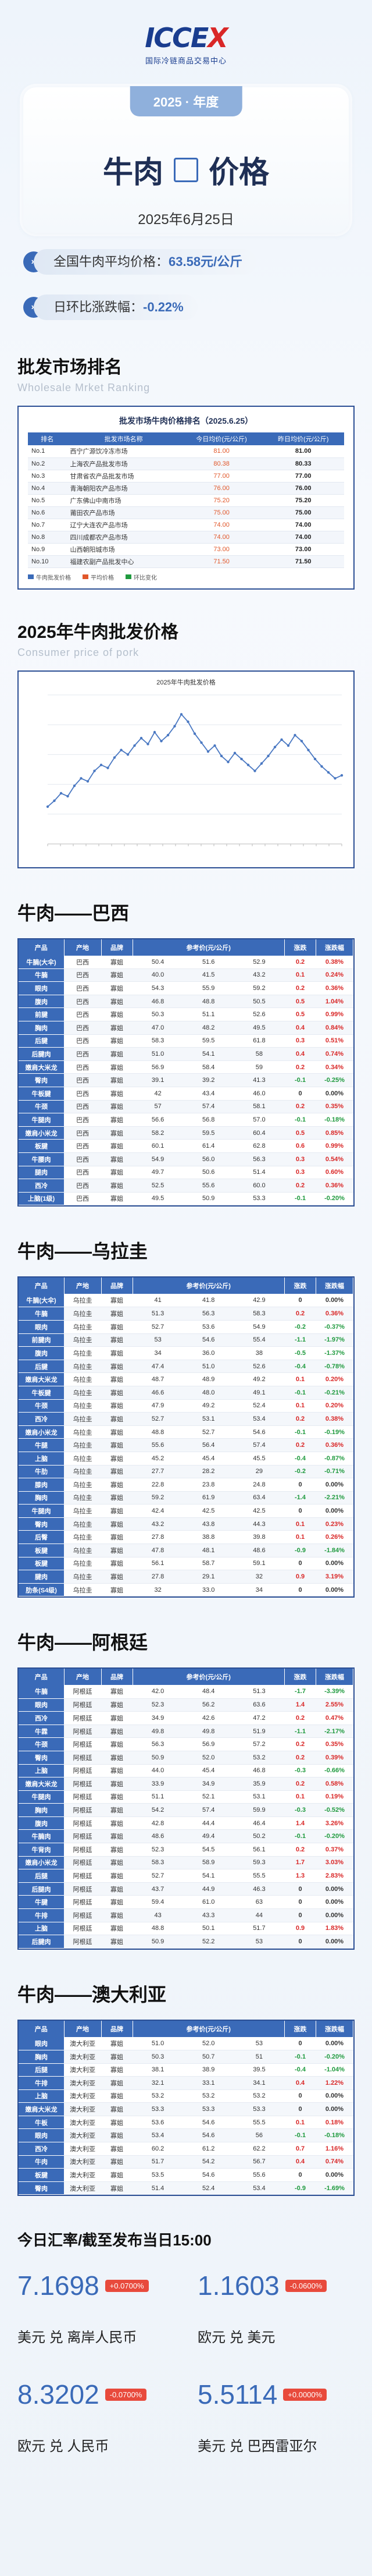 The height and width of the screenshot is (2576, 372). Describe the element at coordinates (335, 962) in the screenshot. I see `change-pct-cell: 0.38%` at that location.